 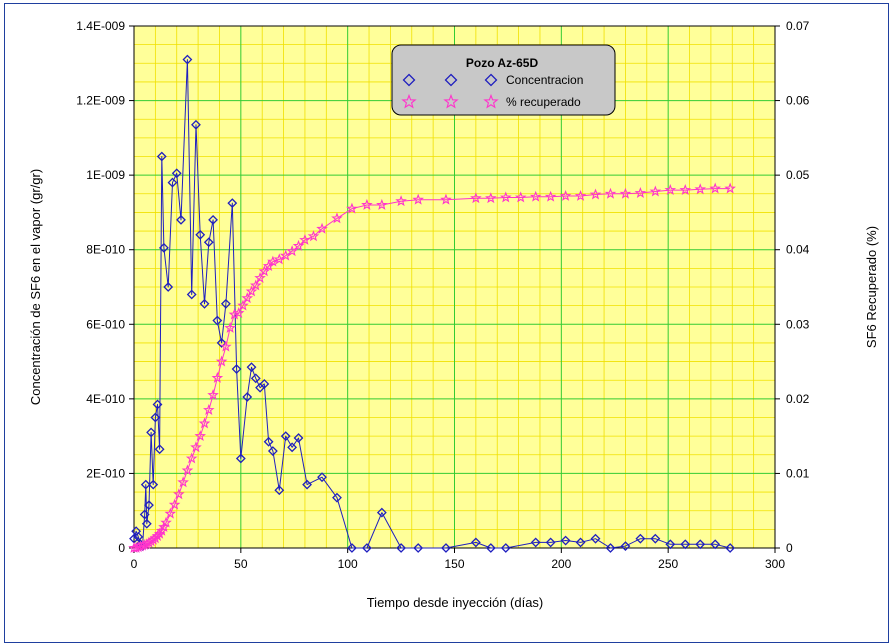 I want to click on y-left-tick-label: 4E-010, so click(x=105, y=399).